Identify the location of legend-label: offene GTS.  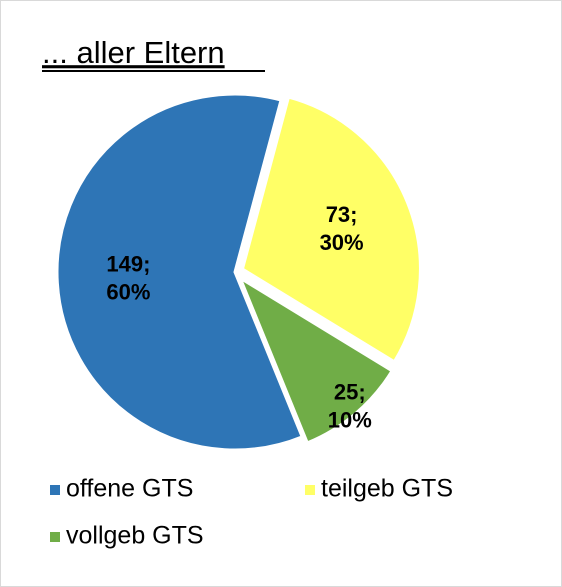
(129, 489).